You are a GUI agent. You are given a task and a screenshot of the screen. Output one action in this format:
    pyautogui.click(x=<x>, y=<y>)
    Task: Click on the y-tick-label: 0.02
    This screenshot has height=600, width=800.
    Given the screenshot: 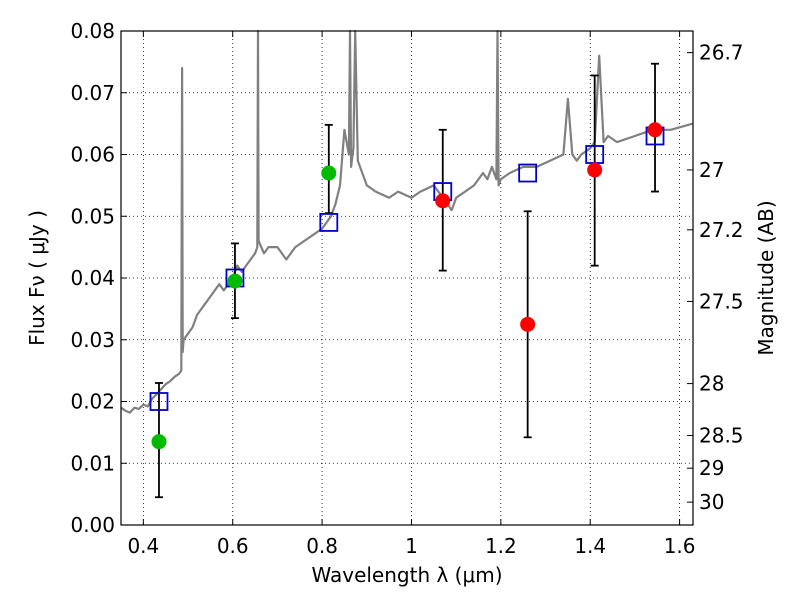 What is the action you would take?
    pyautogui.click(x=92, y=402)
    